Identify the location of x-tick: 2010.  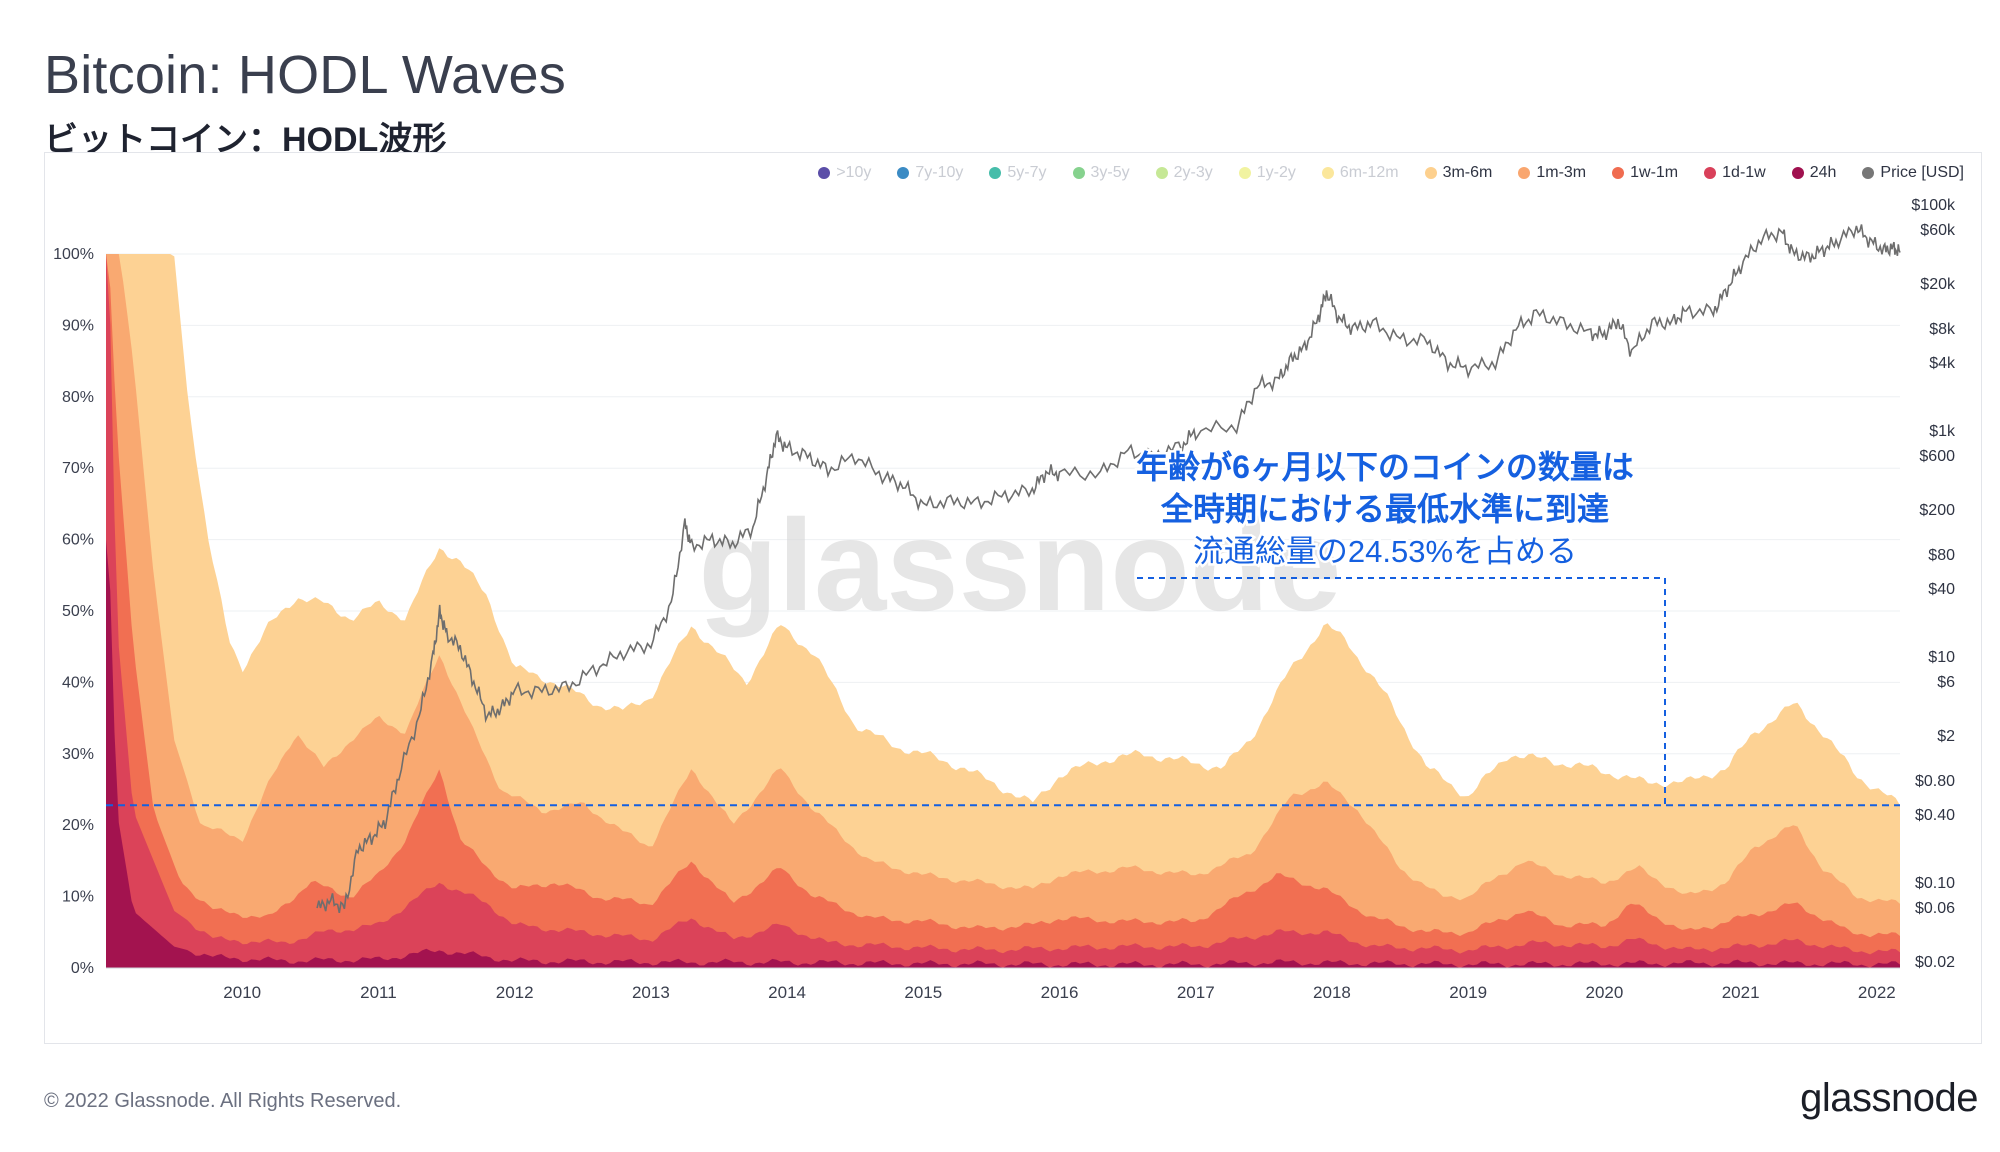
(242, 992).